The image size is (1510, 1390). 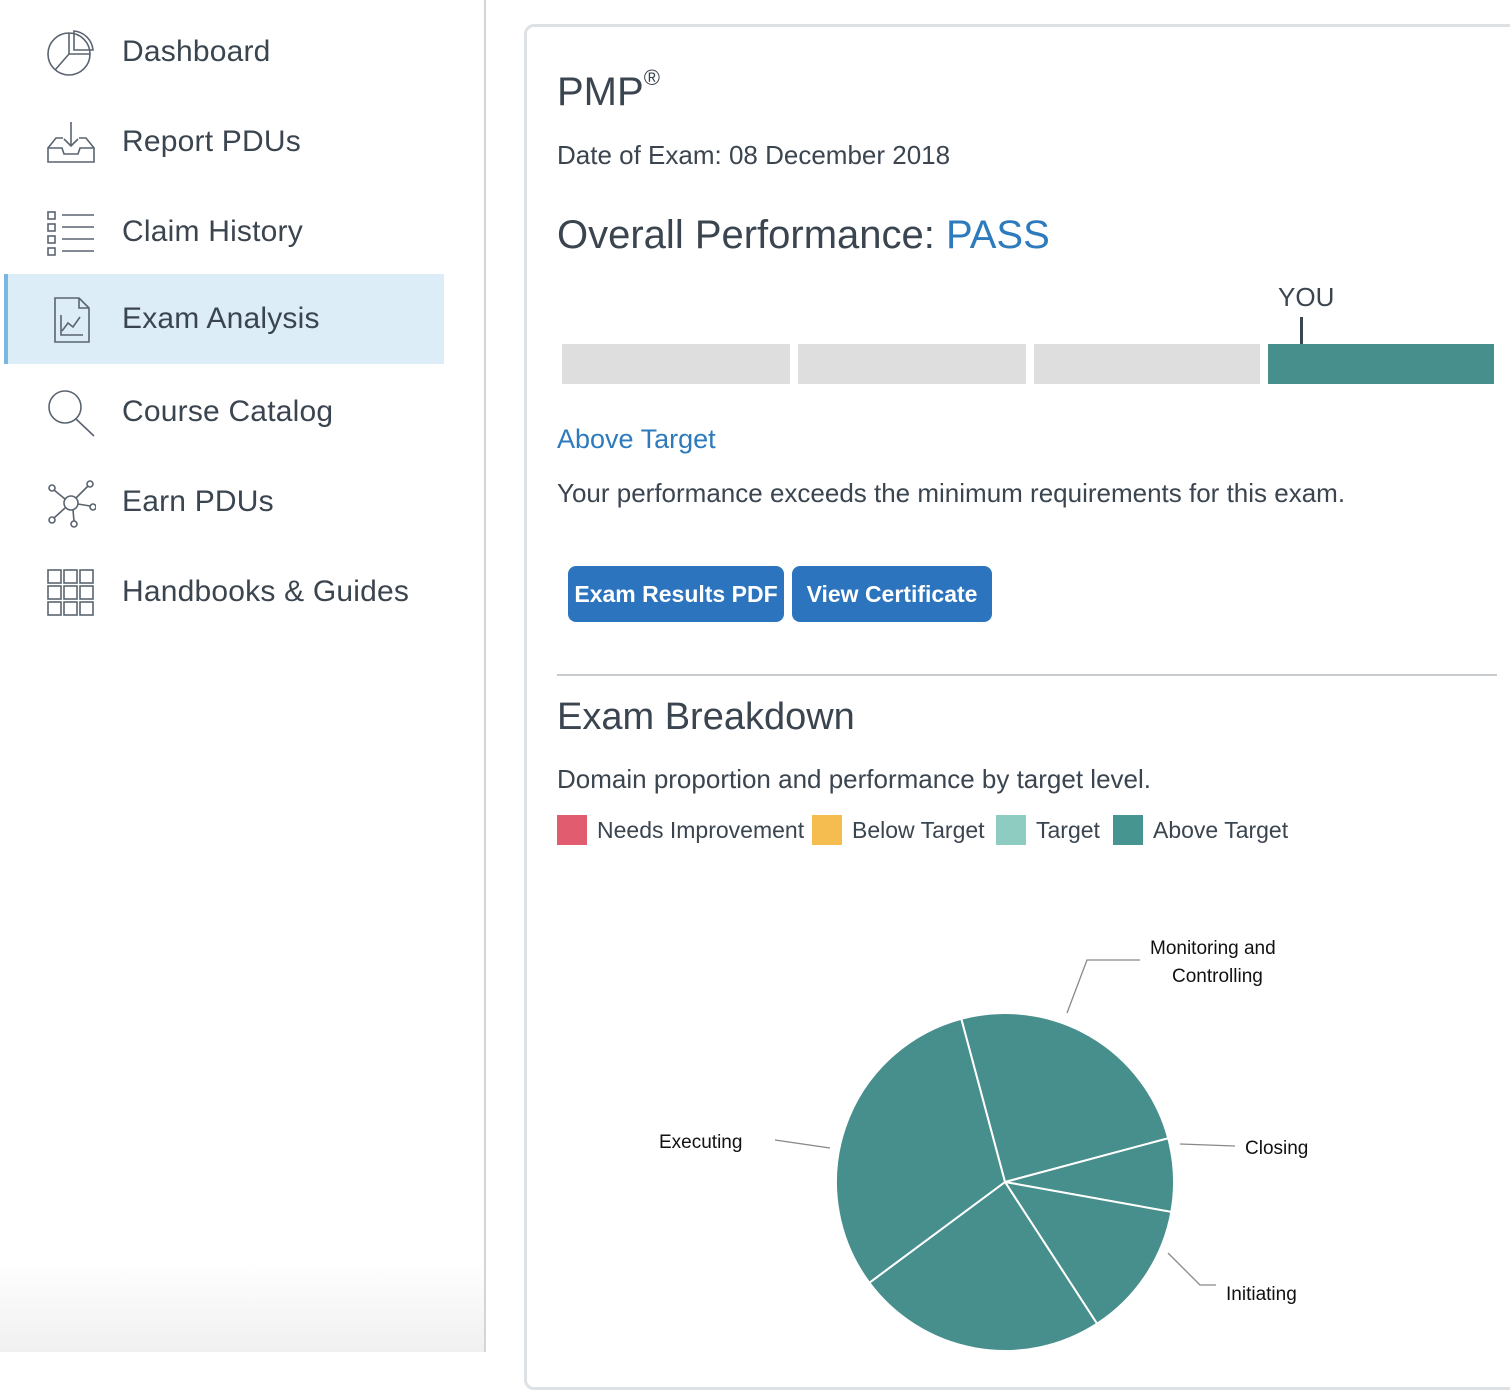 I want to click on leader-line-closing, so click(x=1207, y=1145).